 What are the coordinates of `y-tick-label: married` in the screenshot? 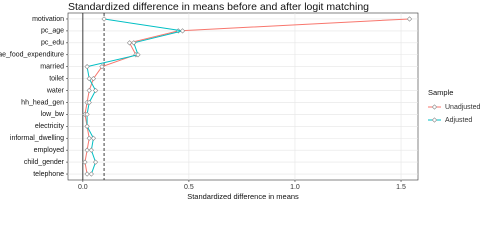 It's located at (52, 67).